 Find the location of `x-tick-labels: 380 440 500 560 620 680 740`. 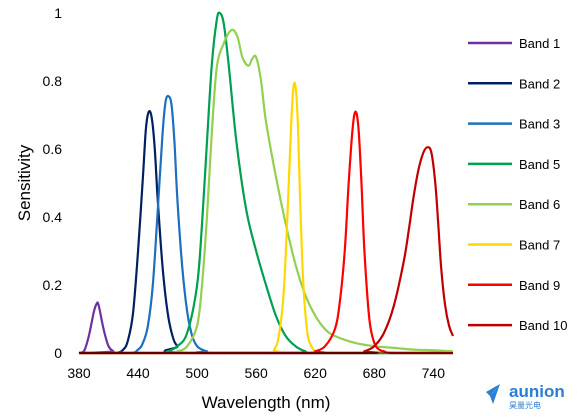

x-tick-labels: 380 440 500 560 620 680 740 is located at coordinates (256, 373).